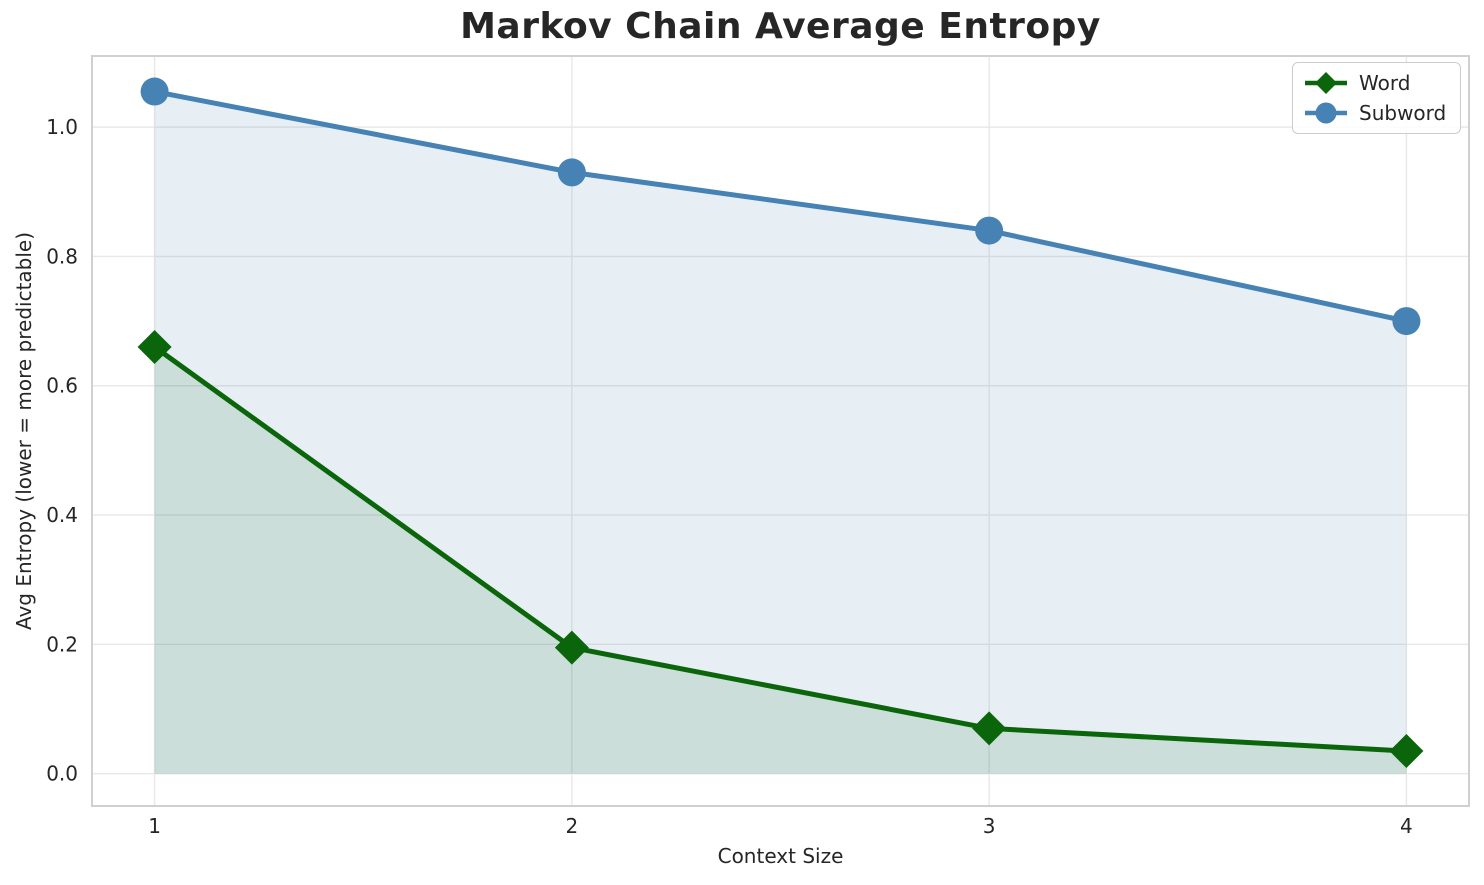 Image resolution: width=1484 pixels, height=885 pixels. I want to click on y-tick-label: 0.4, so click(62, 515).